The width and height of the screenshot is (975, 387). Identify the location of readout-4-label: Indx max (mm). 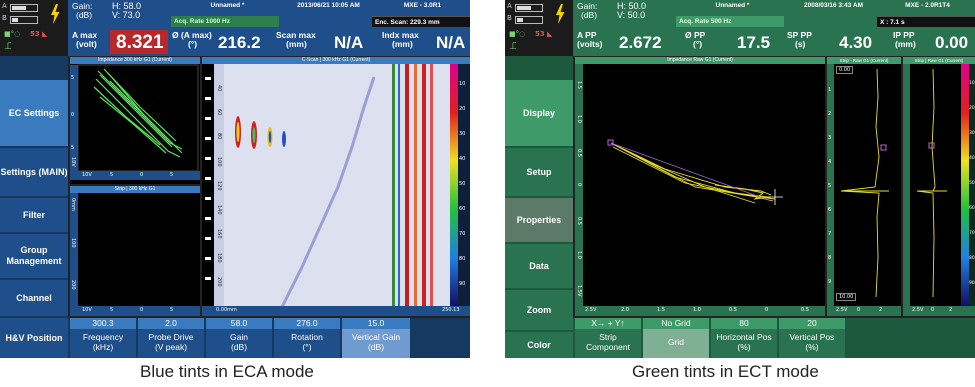
(400, 39).